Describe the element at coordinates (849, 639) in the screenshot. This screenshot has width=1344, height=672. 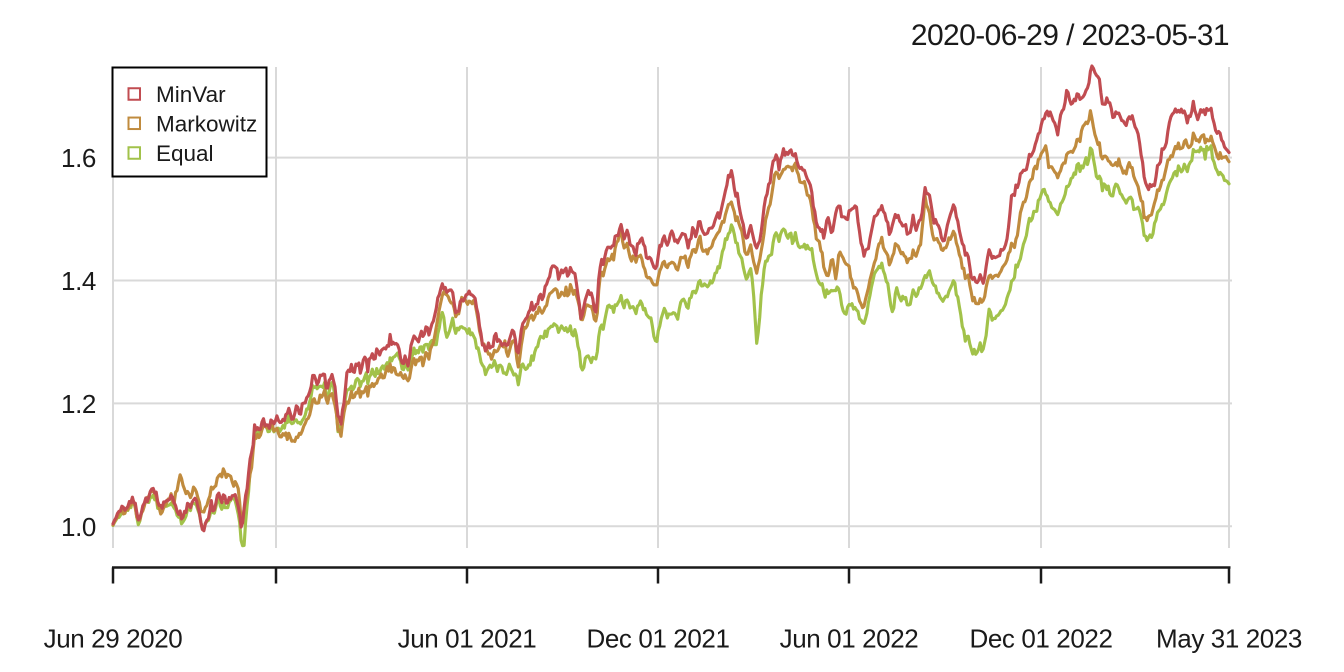
I see `svg-text: Jun 01 2022` at that location.